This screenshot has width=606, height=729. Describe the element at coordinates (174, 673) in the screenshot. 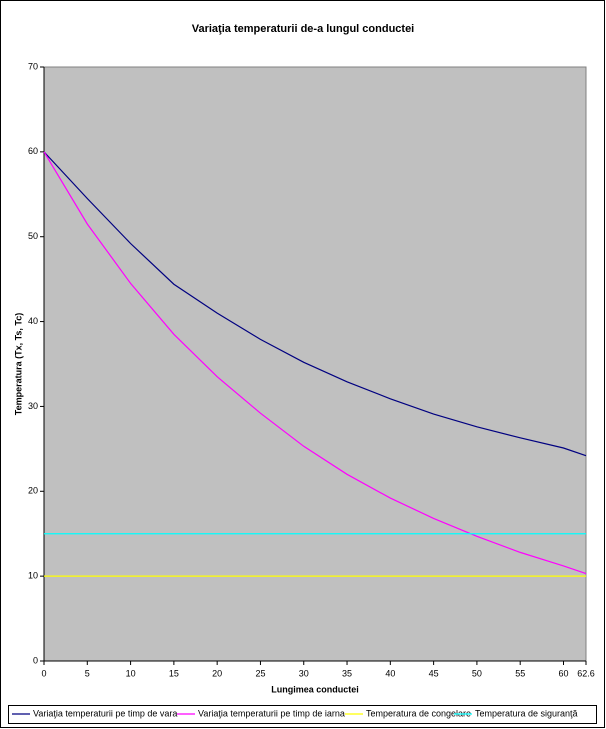

I see `x-tick-label: 15` at that location.